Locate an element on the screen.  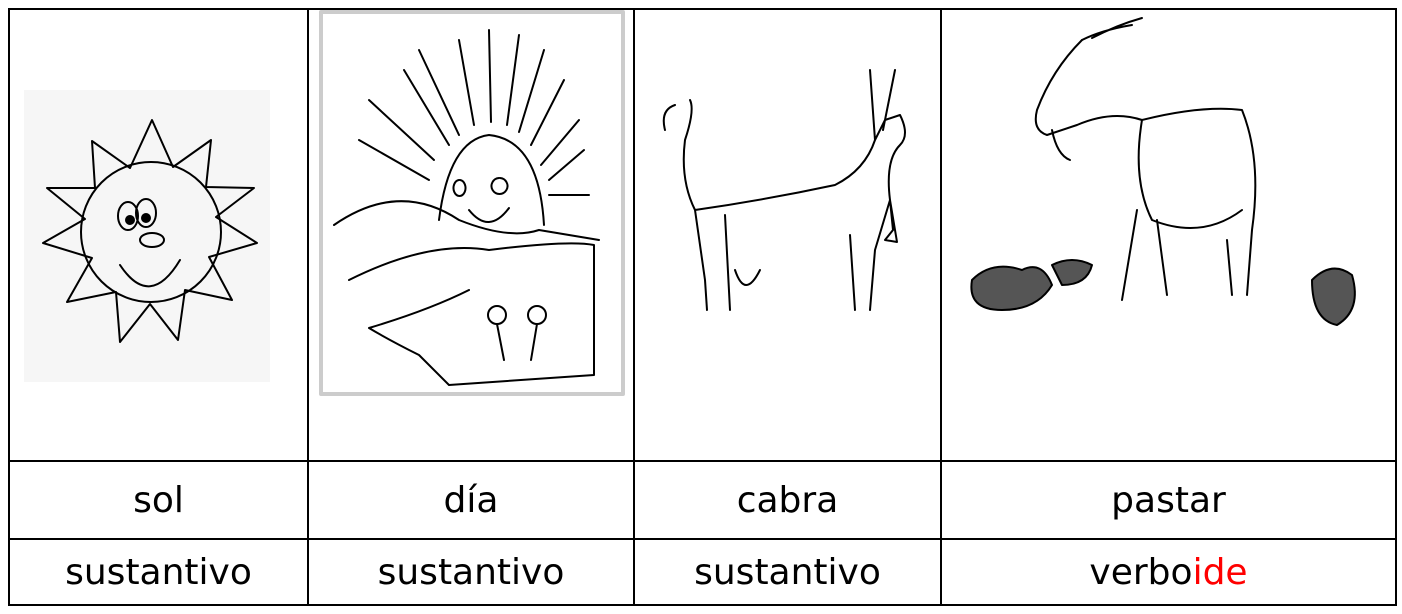
word-cell: día is located at coordinates (471, 500).